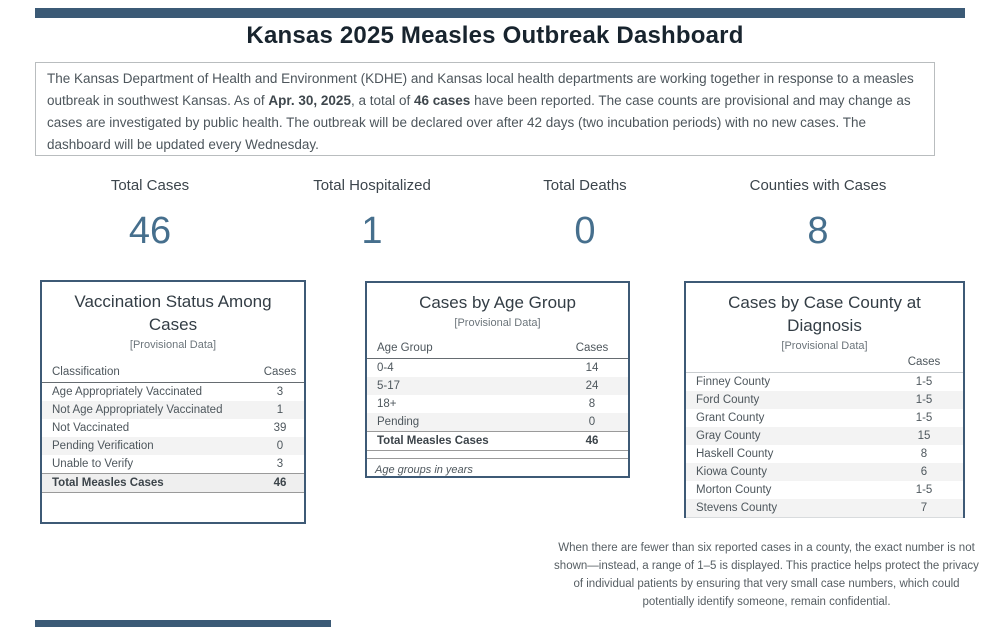 The image size is (990, 627). Describe the element at coordinates (785, 399) in the screenshot. I see `row-label: Ford County` at that location.